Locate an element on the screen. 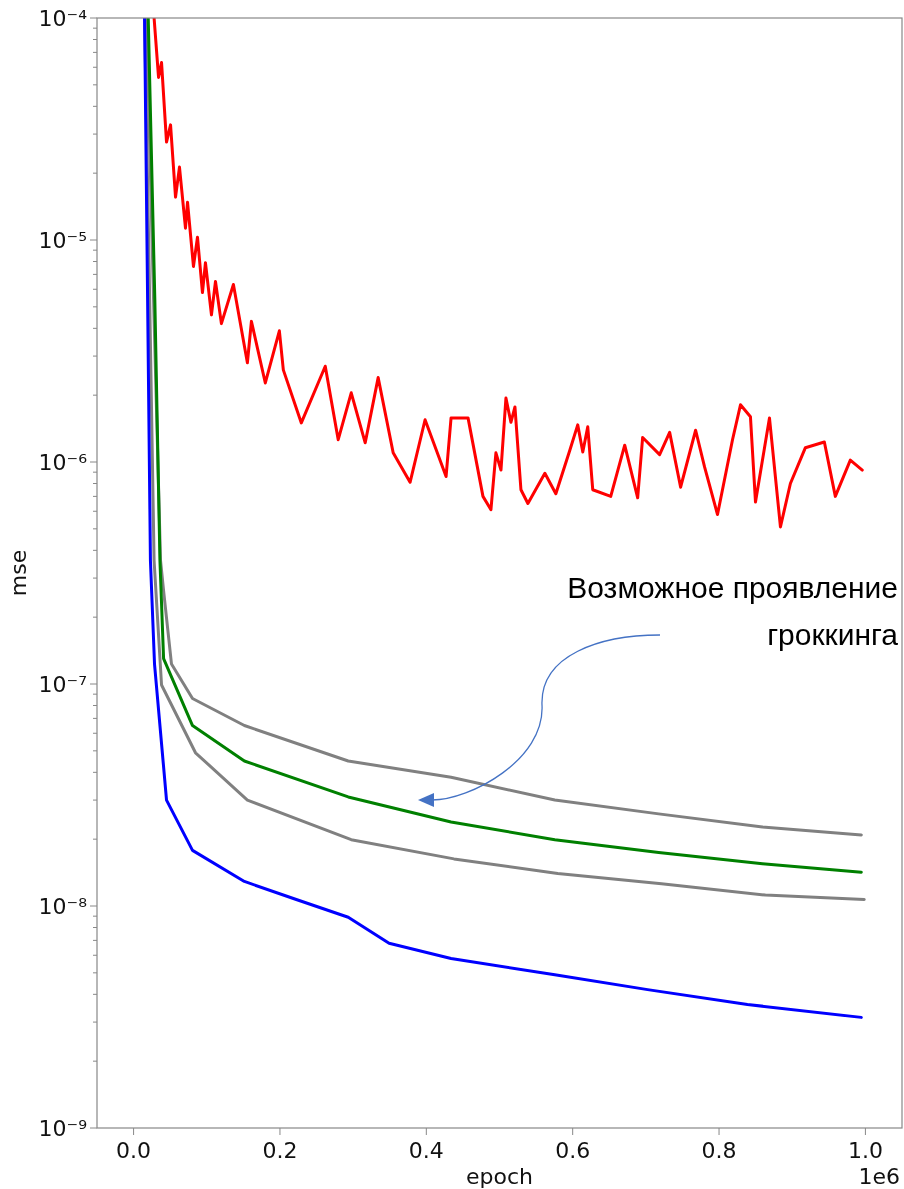 The width and height of the screenshot is (904, 1189). y-tick-label: 10⁻⁶ is located at coordinates (63, 462).